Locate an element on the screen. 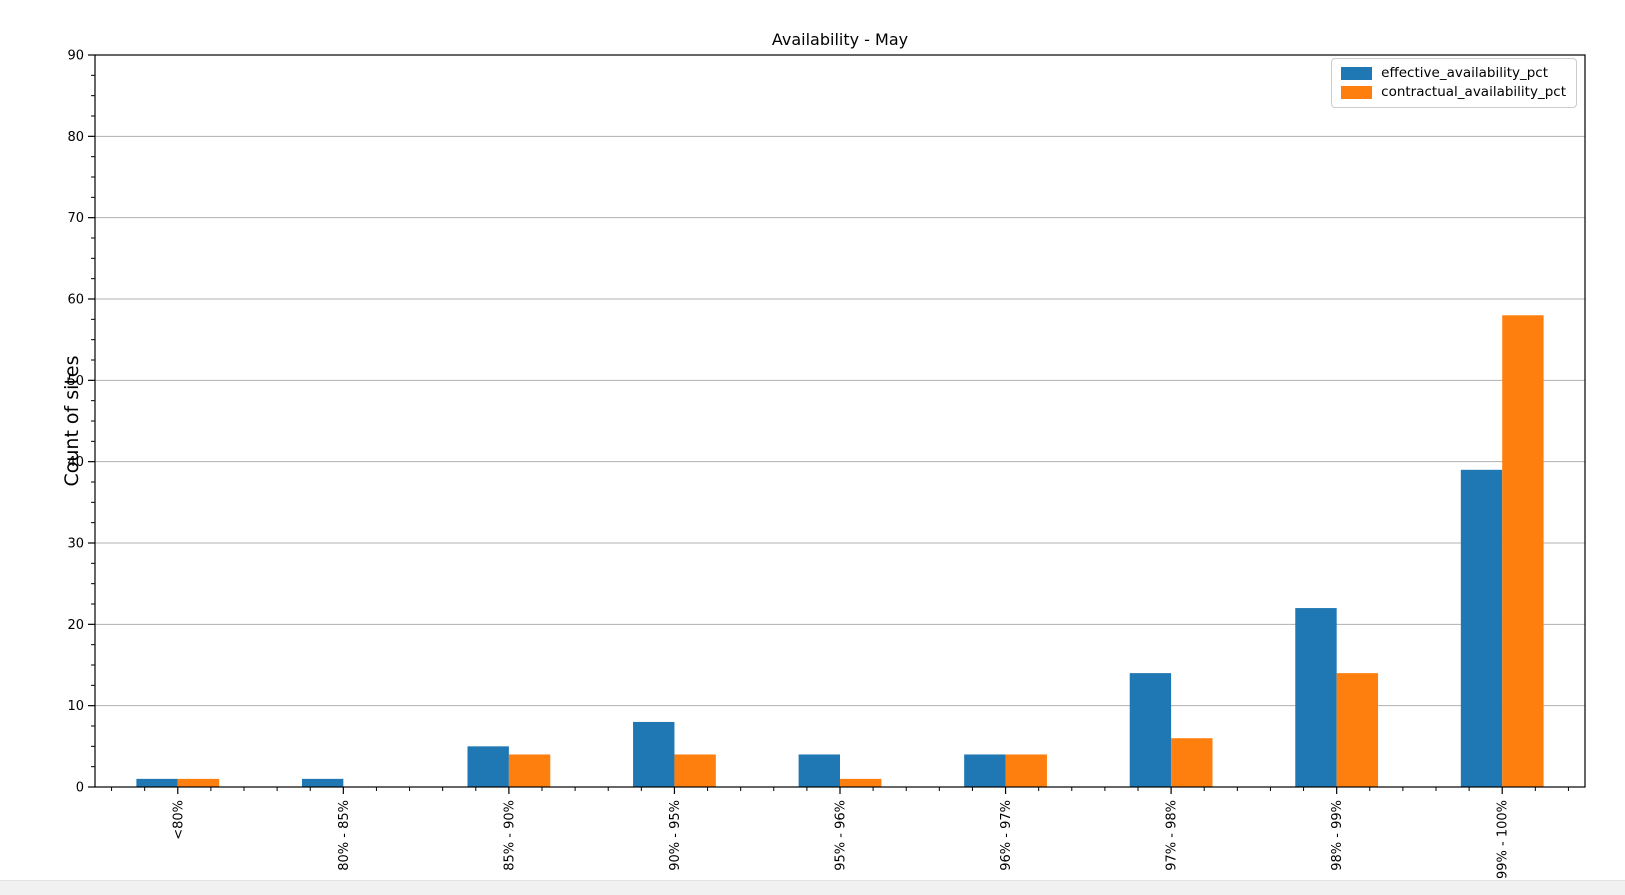 The image size is (1625, 895). x-tick-label: <80% is located at coordinates (178, 820).